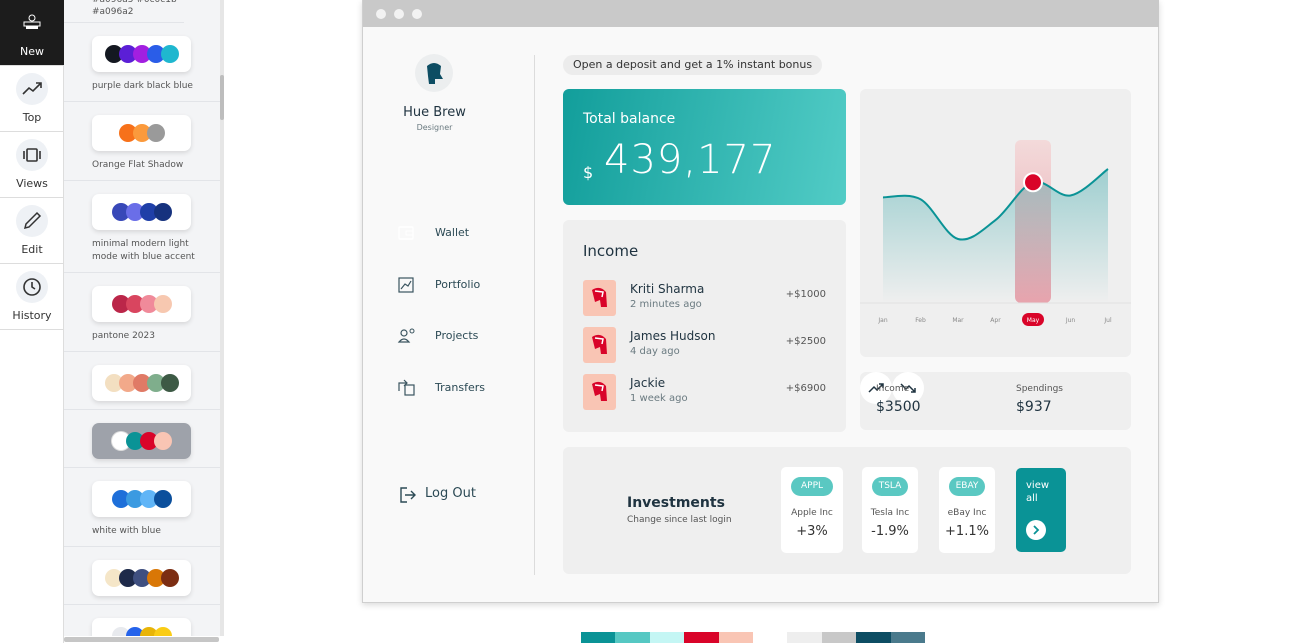 This screenshot has height=643, width=1300. I want to click on stock-card: EBAY eBay Inc +1.1%, so click(967, 510).